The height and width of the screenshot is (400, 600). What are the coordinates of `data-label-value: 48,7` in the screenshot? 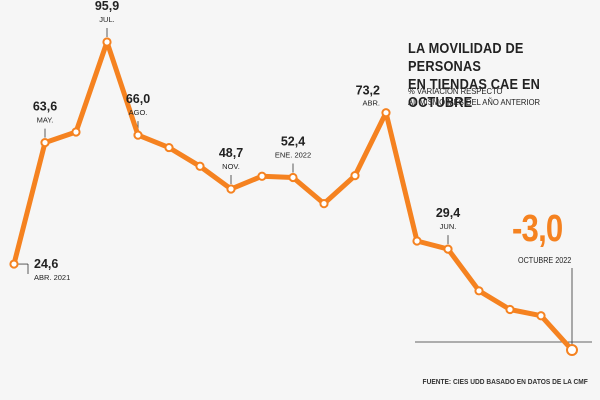 It's located at (231, 153).